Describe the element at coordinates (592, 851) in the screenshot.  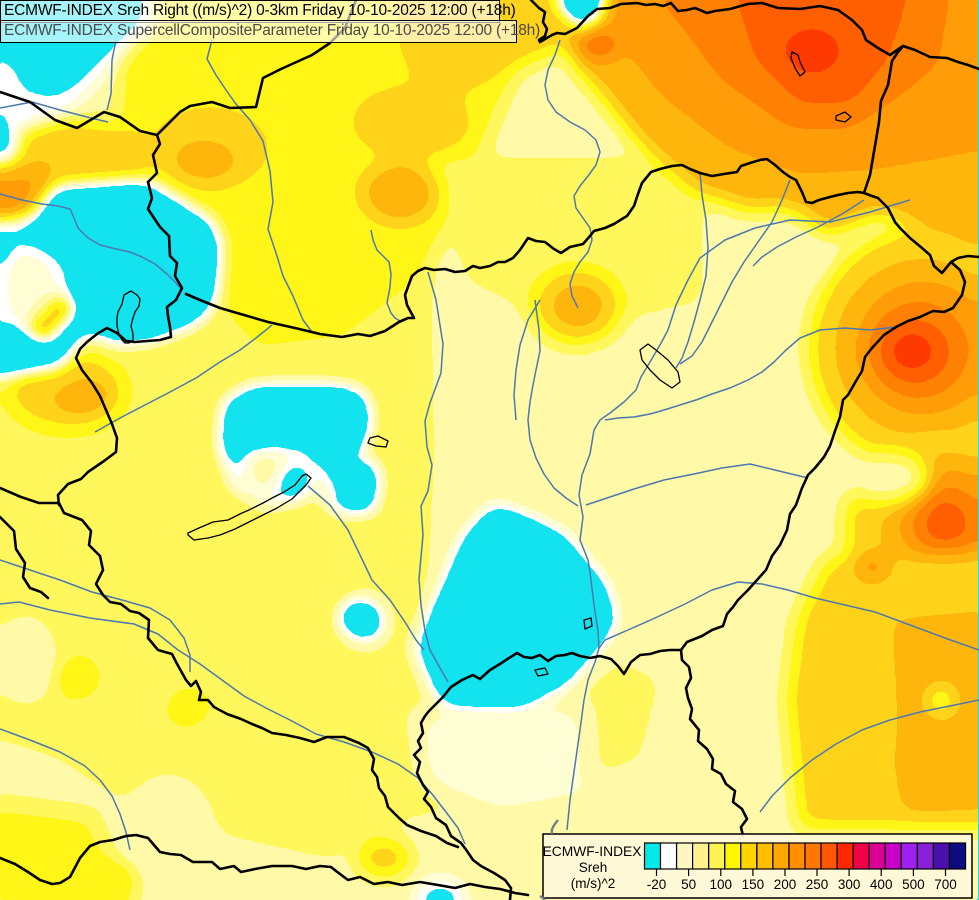
I see `svg-text: ECMWF-INDEX` at that location.